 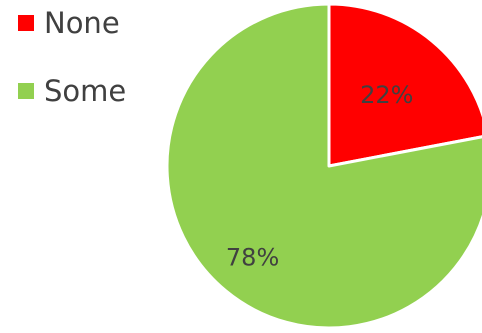 I want to click on legend-item-none: None, so click(x=72, y=23).